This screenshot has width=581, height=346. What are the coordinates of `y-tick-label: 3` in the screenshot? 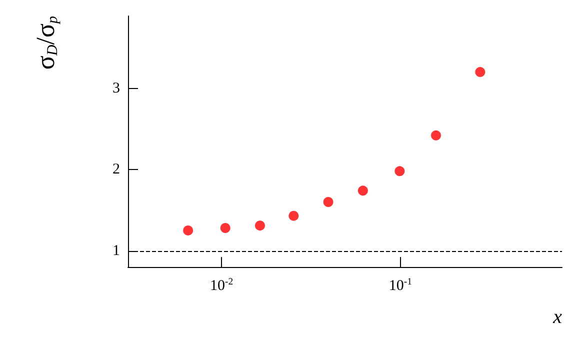 It's located at (116, 88).